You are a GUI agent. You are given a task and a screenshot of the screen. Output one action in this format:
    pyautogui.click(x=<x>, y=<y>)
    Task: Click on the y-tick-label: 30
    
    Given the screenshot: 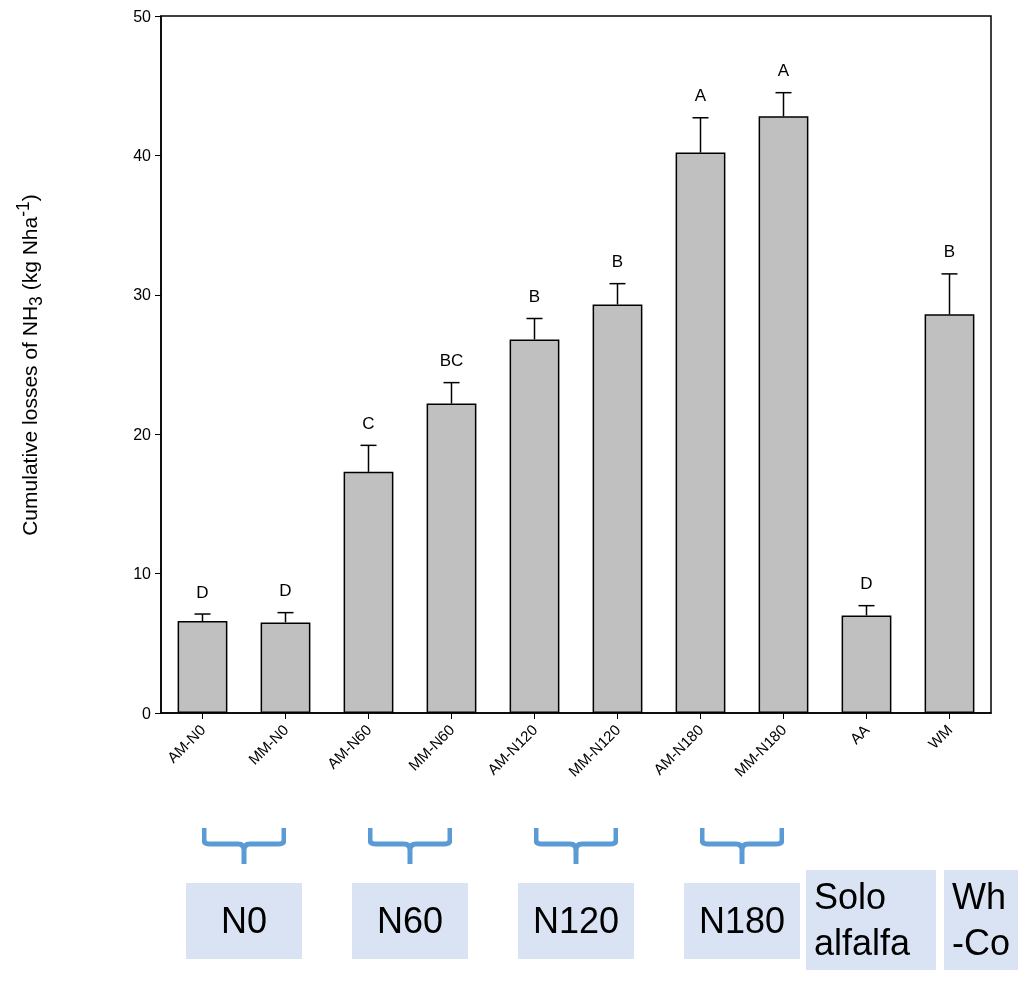 What is the action you would take?
    pyautogui.click(x=142, y=295)
    